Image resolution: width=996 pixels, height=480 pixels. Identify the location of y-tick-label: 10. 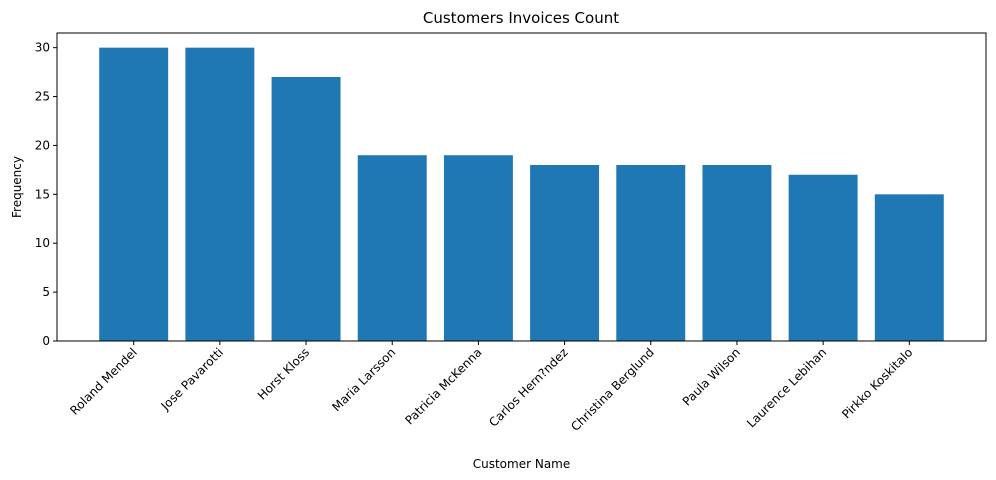
(42, 243).